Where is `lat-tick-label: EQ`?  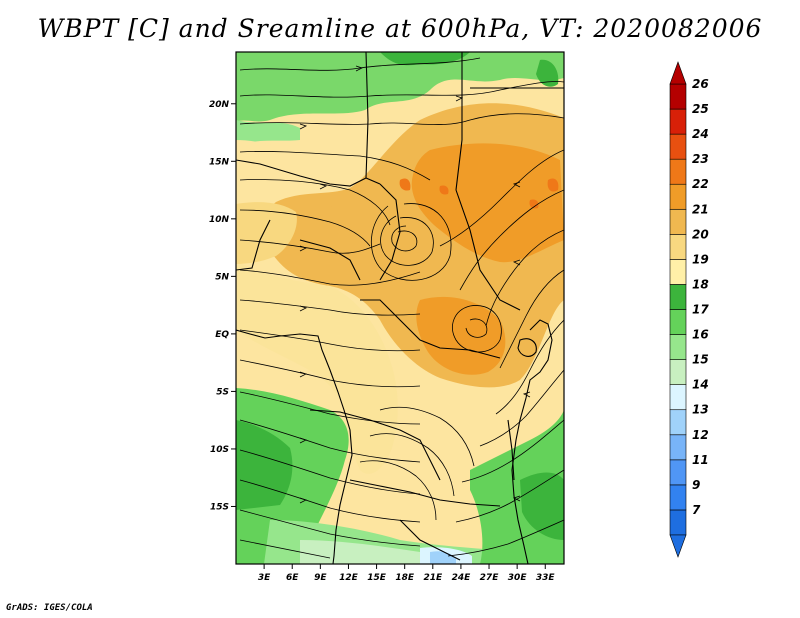
lat-tick-label: EQ is located at coordinates (222, 335).